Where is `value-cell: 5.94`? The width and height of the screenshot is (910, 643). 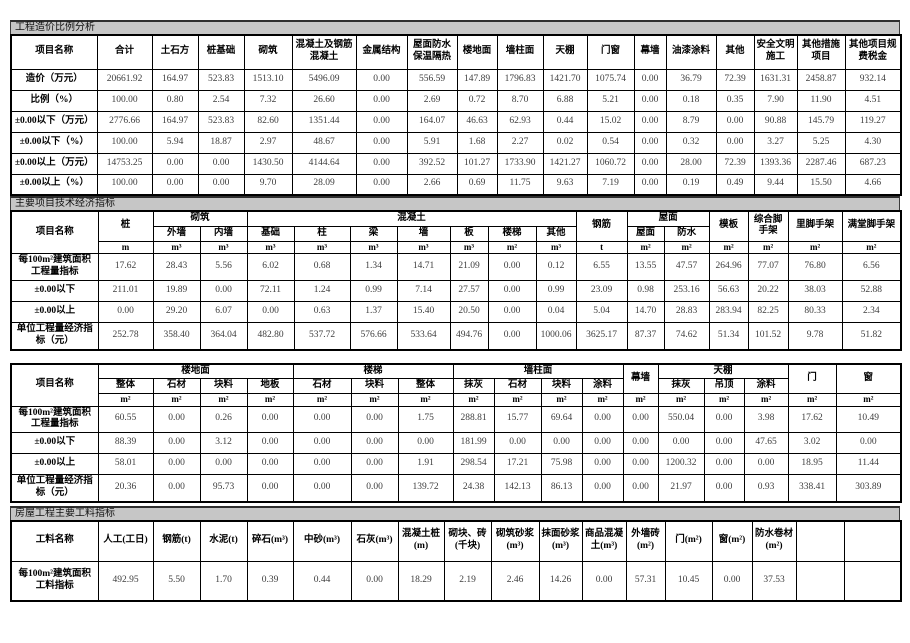
value-cell: 5.94 is located at coordinates (175, 142).